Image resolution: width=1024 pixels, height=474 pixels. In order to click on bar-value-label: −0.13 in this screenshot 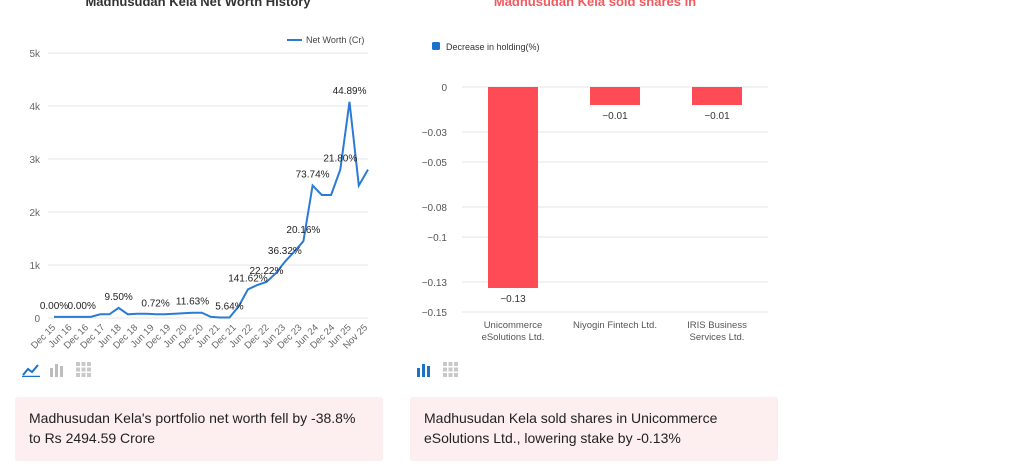, I will do `click(513, 299)`.